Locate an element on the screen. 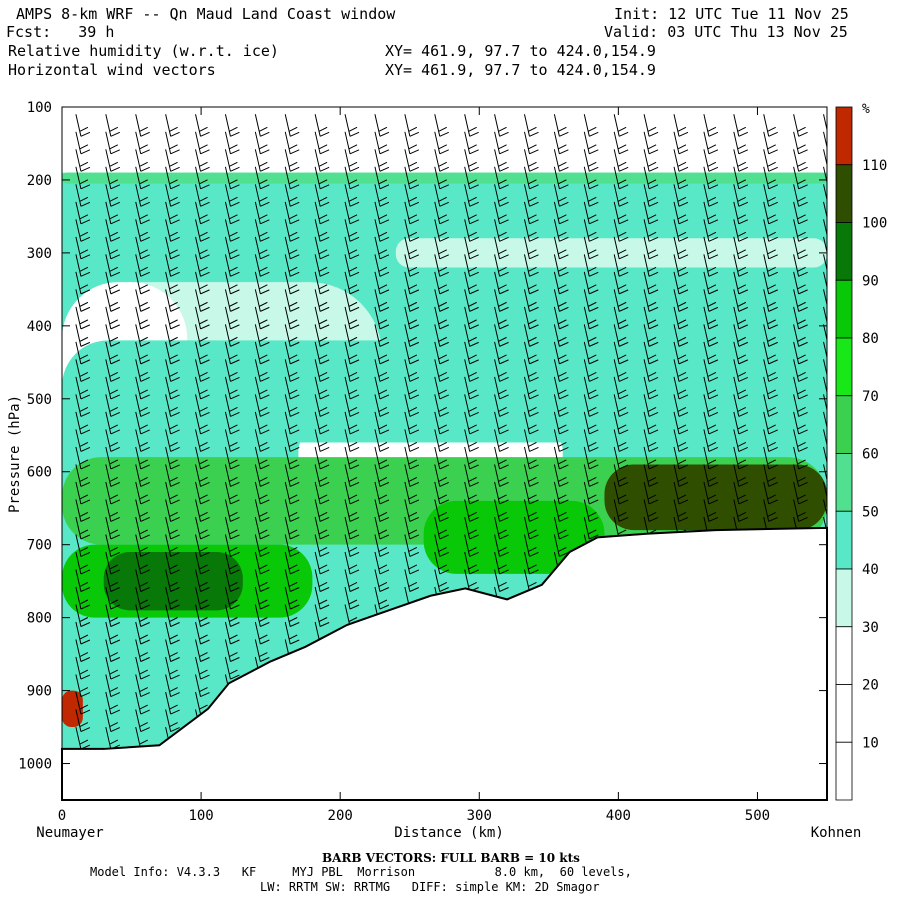 The height and width of the screenshot is (900, 900). y-tick-label: 200 is located at coordinates (39, 181).